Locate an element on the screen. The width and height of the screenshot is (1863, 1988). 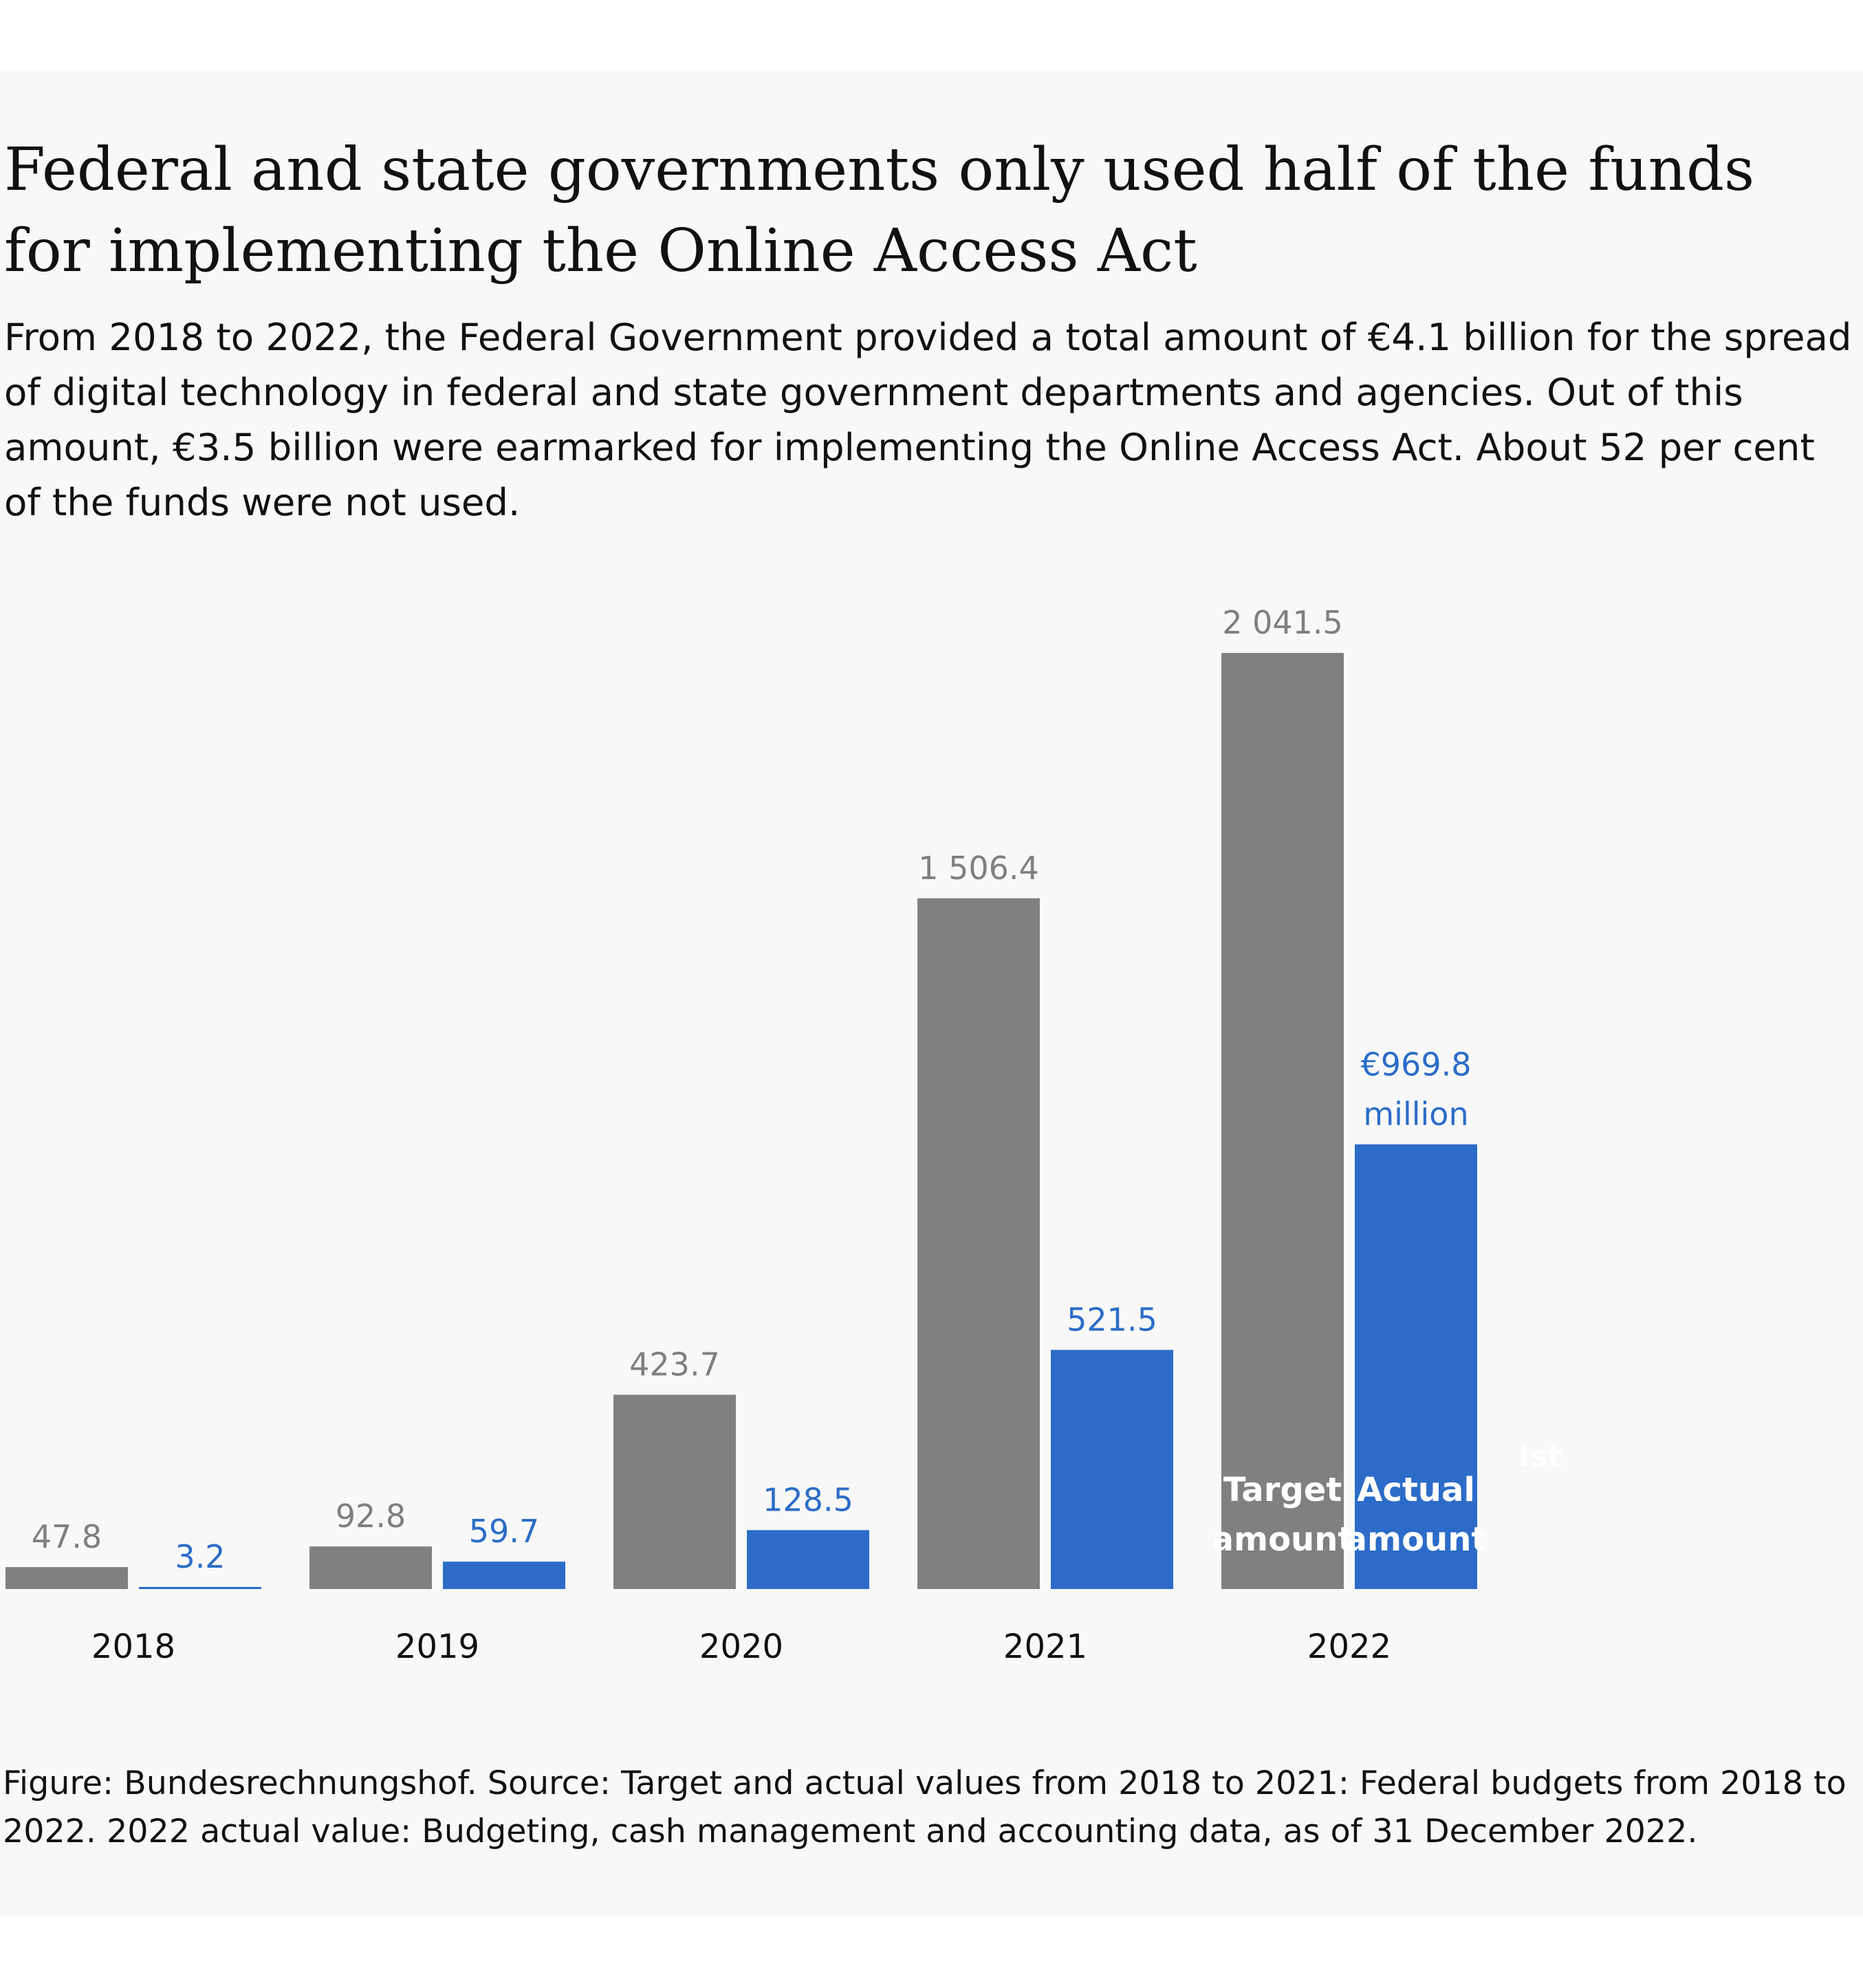
value-label-unit-2022: million is located at coordinates (1415, 1114).